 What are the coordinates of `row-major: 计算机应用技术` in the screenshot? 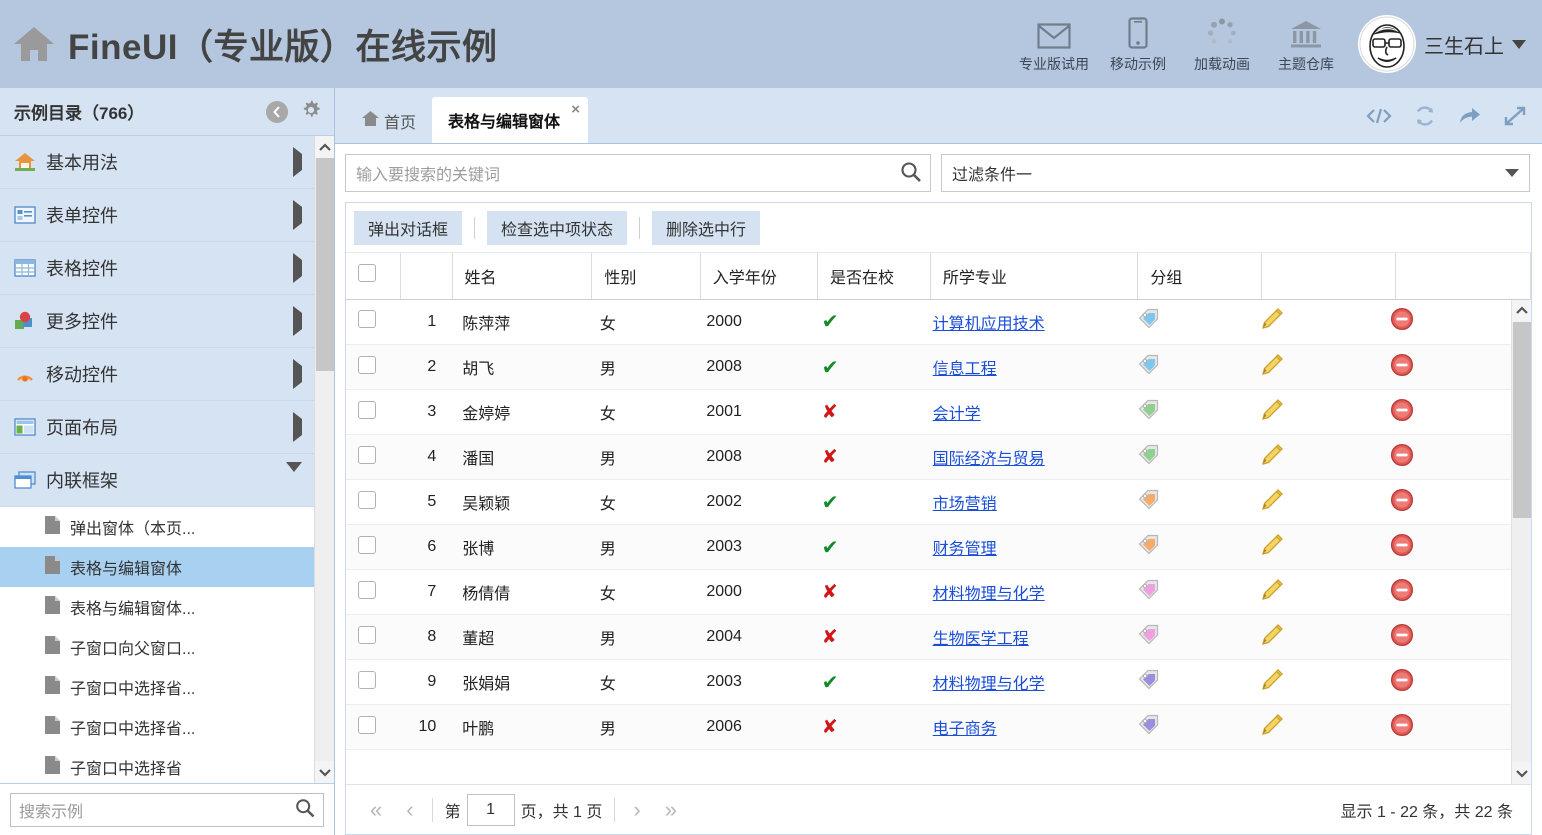 It's located at (1022, 322).